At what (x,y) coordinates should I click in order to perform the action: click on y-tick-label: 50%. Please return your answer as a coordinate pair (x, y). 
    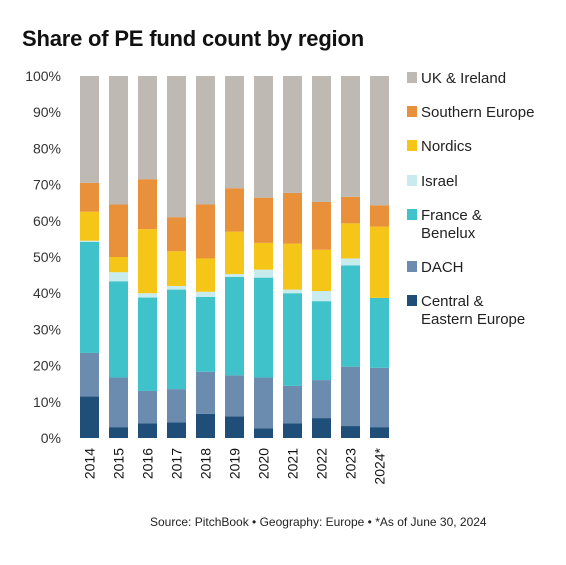
    Looking at the image, I should click on (47, 257).